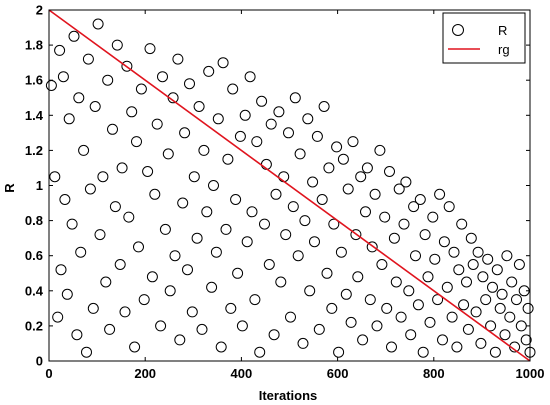 This screenshot has width=550, height=405. Describe the element at coordinates (9, 188) in the screenshot. I see `y-axis-title: R` at that location.